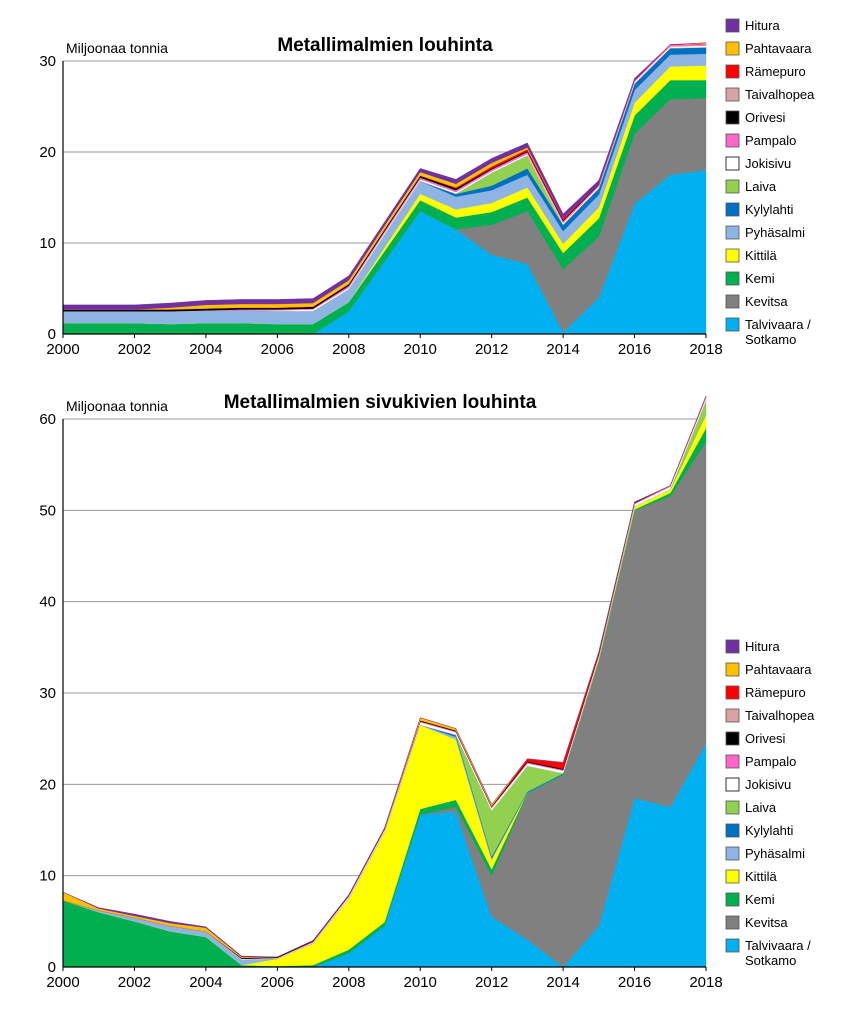 The image size is (848, 1024). I want to click on louhinta-legend-item-pahtavaara: Pahtavaara, so click(768, 48).